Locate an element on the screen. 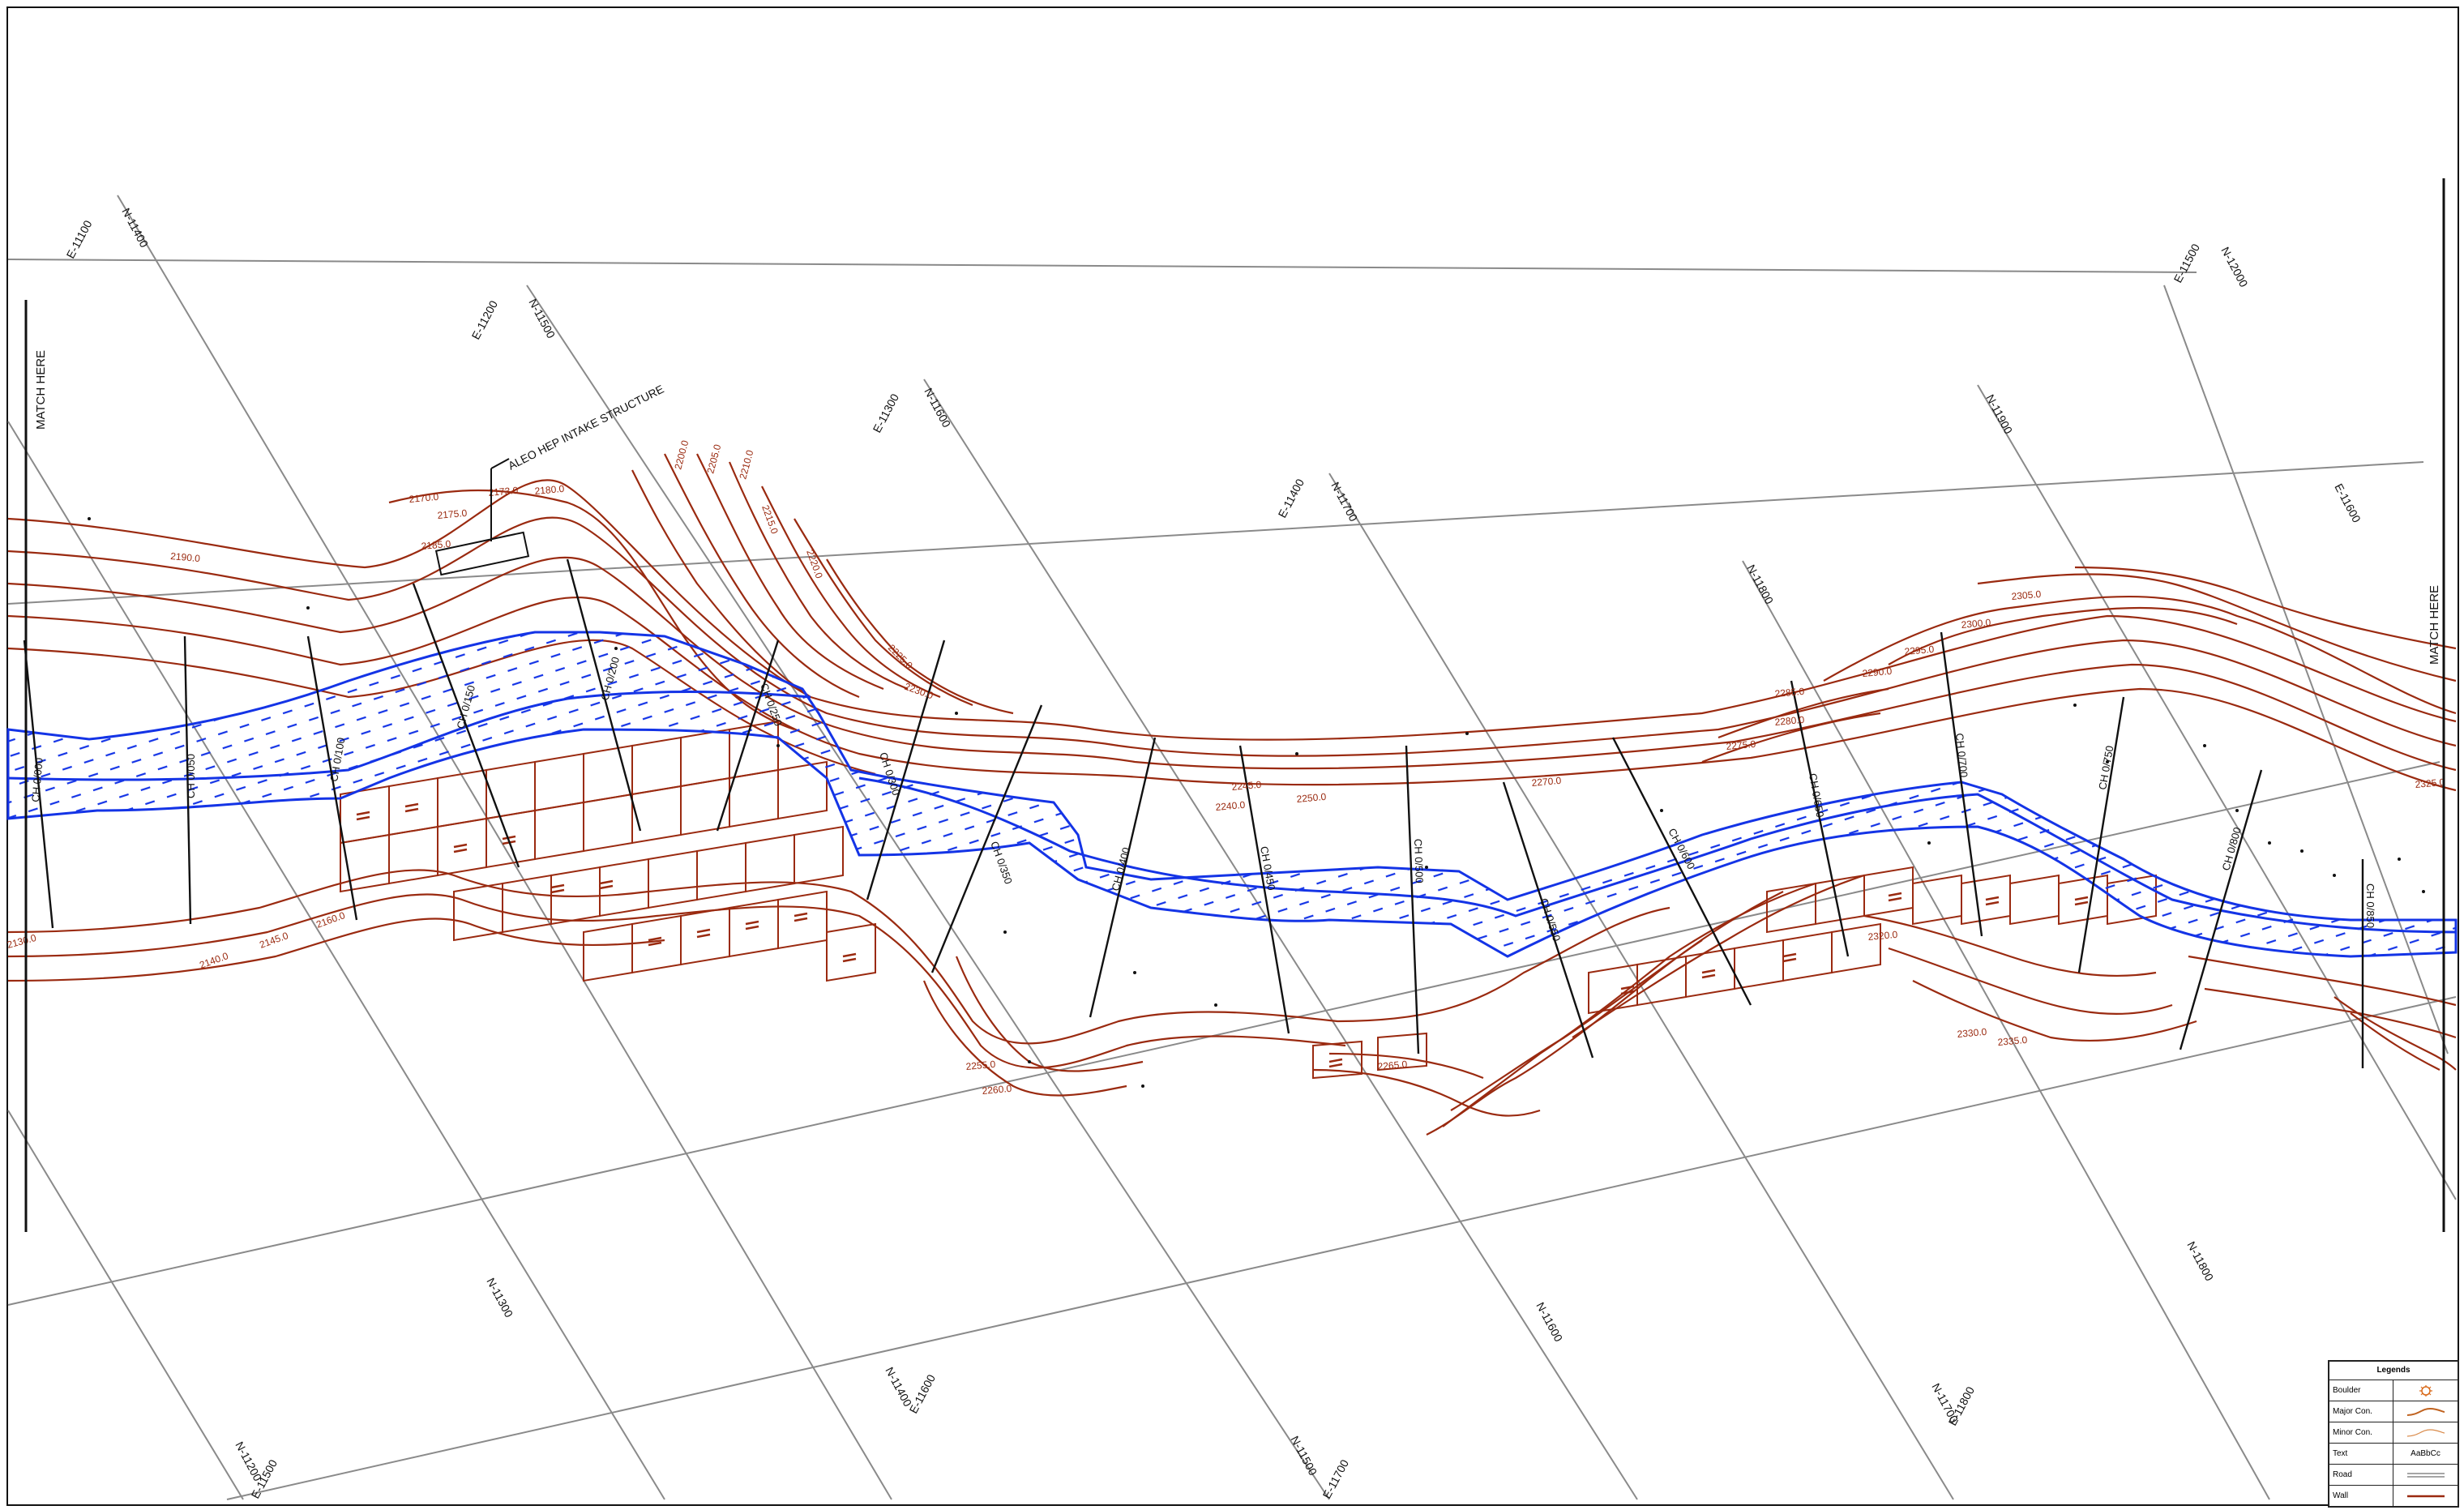 This screenshot has height=1510, width=2464. contour-label: 2180.0 is located at coordinates (549, 490).